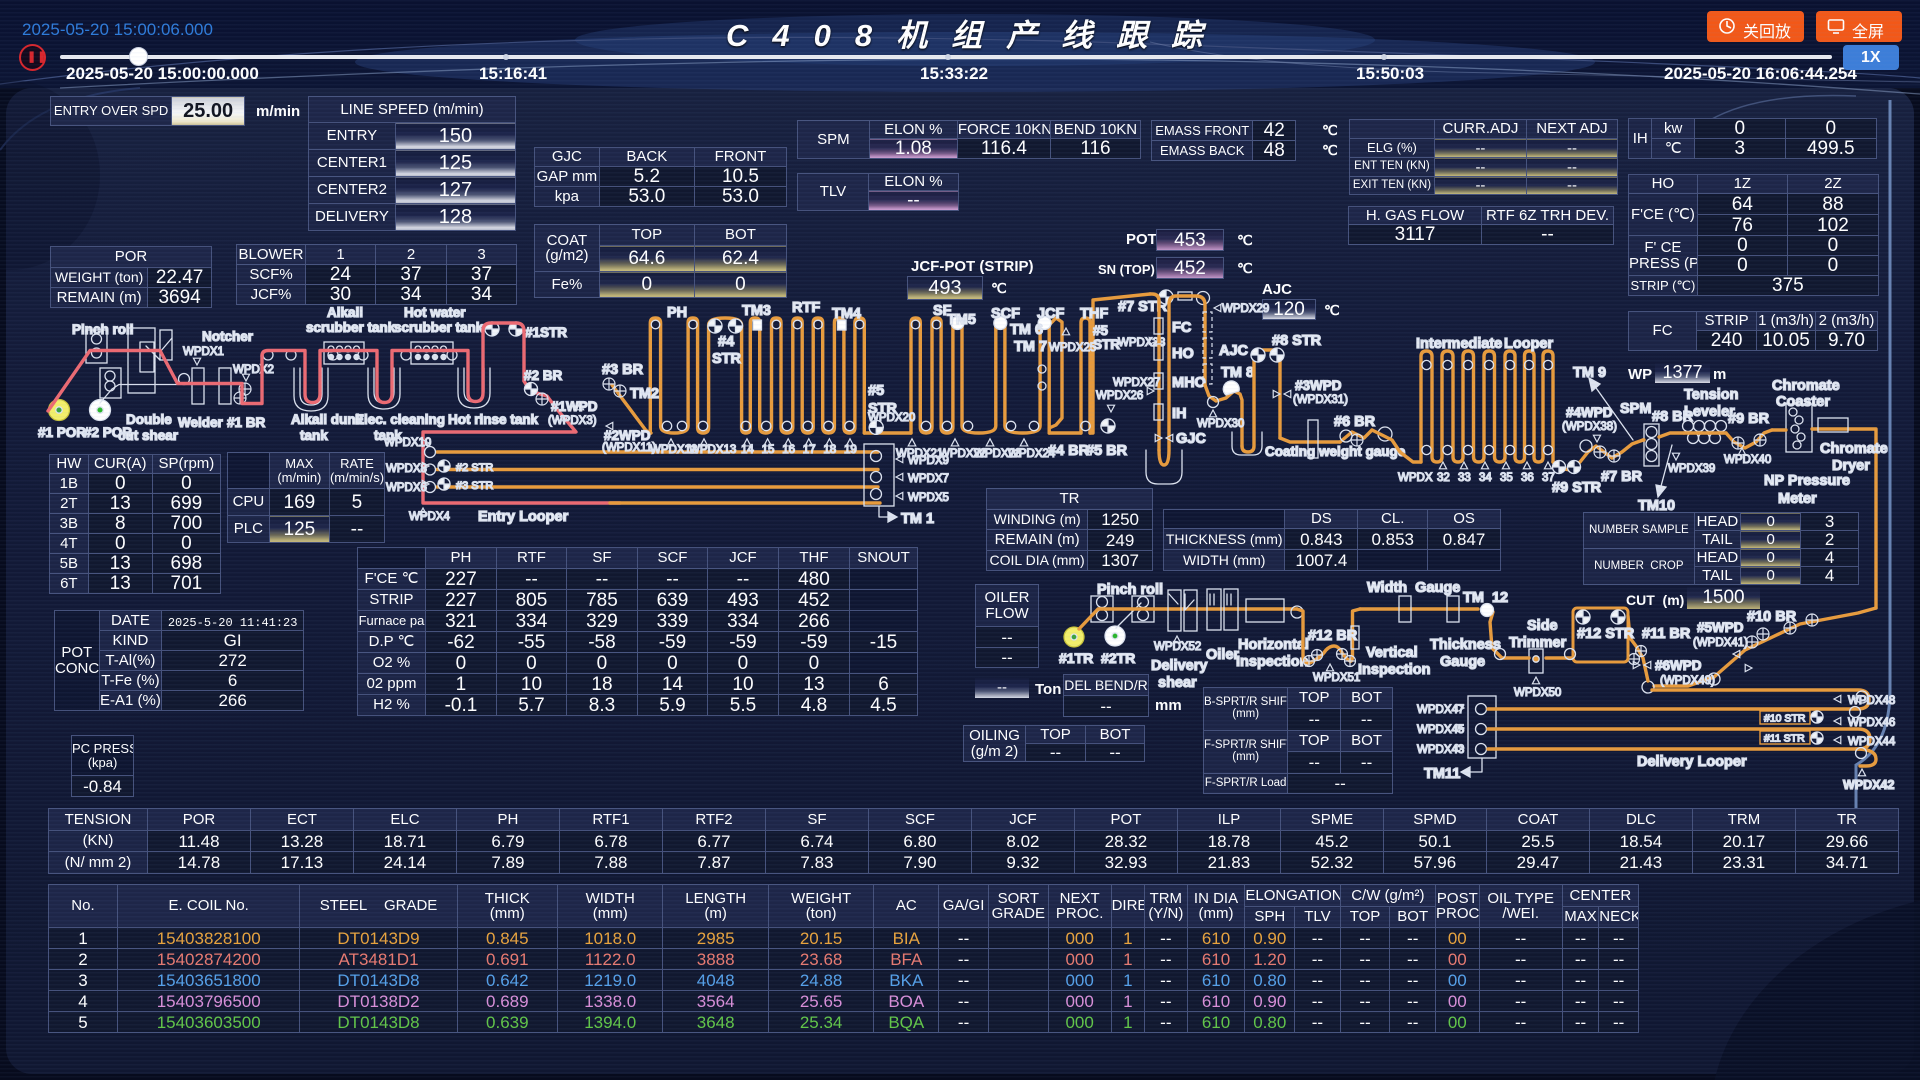 The image size is (1920, 1080). I want to click on svg-text: TM11, so click(1442, 774).